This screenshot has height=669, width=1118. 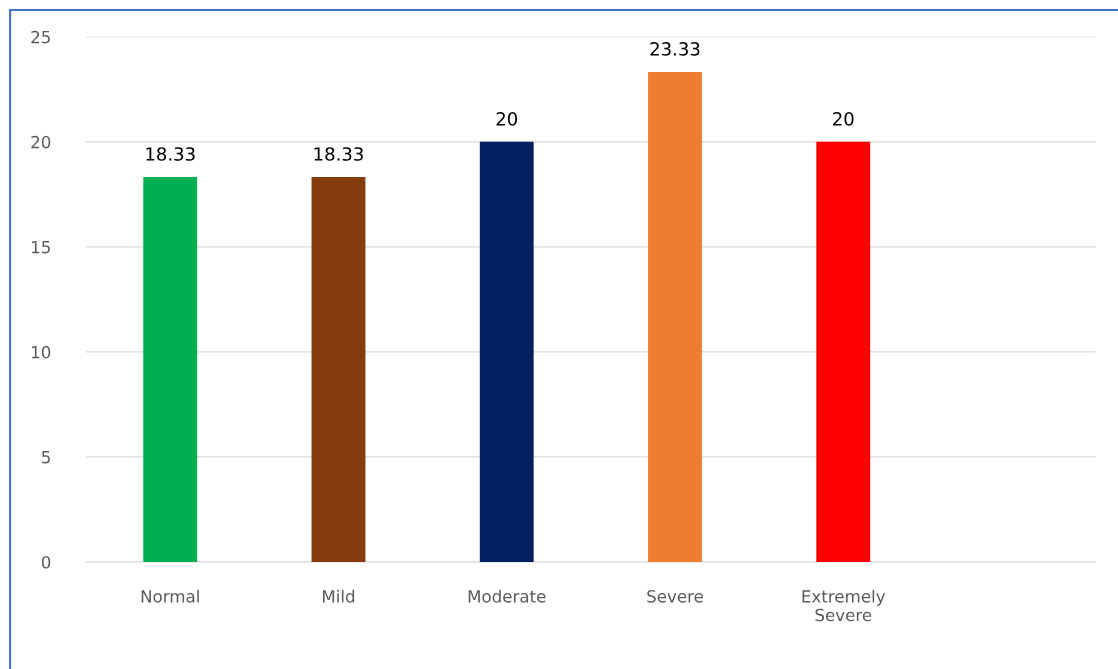 What do you see at coordinates (41, 142) in the screenshot?
I see `y-tick-label: 20` at bounding box center [41, 142].